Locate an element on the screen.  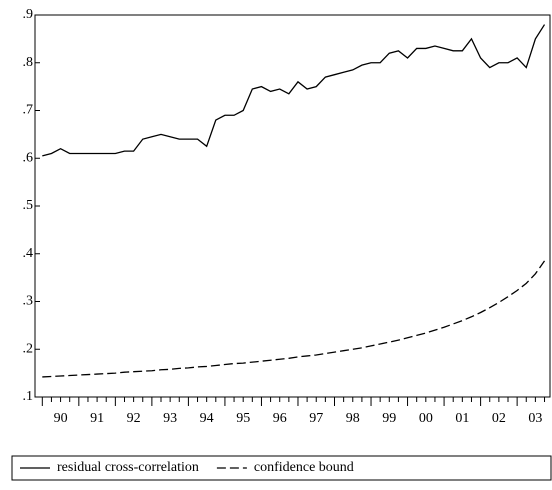
y-tick-label: .4 is located at coordinates (28, 253).